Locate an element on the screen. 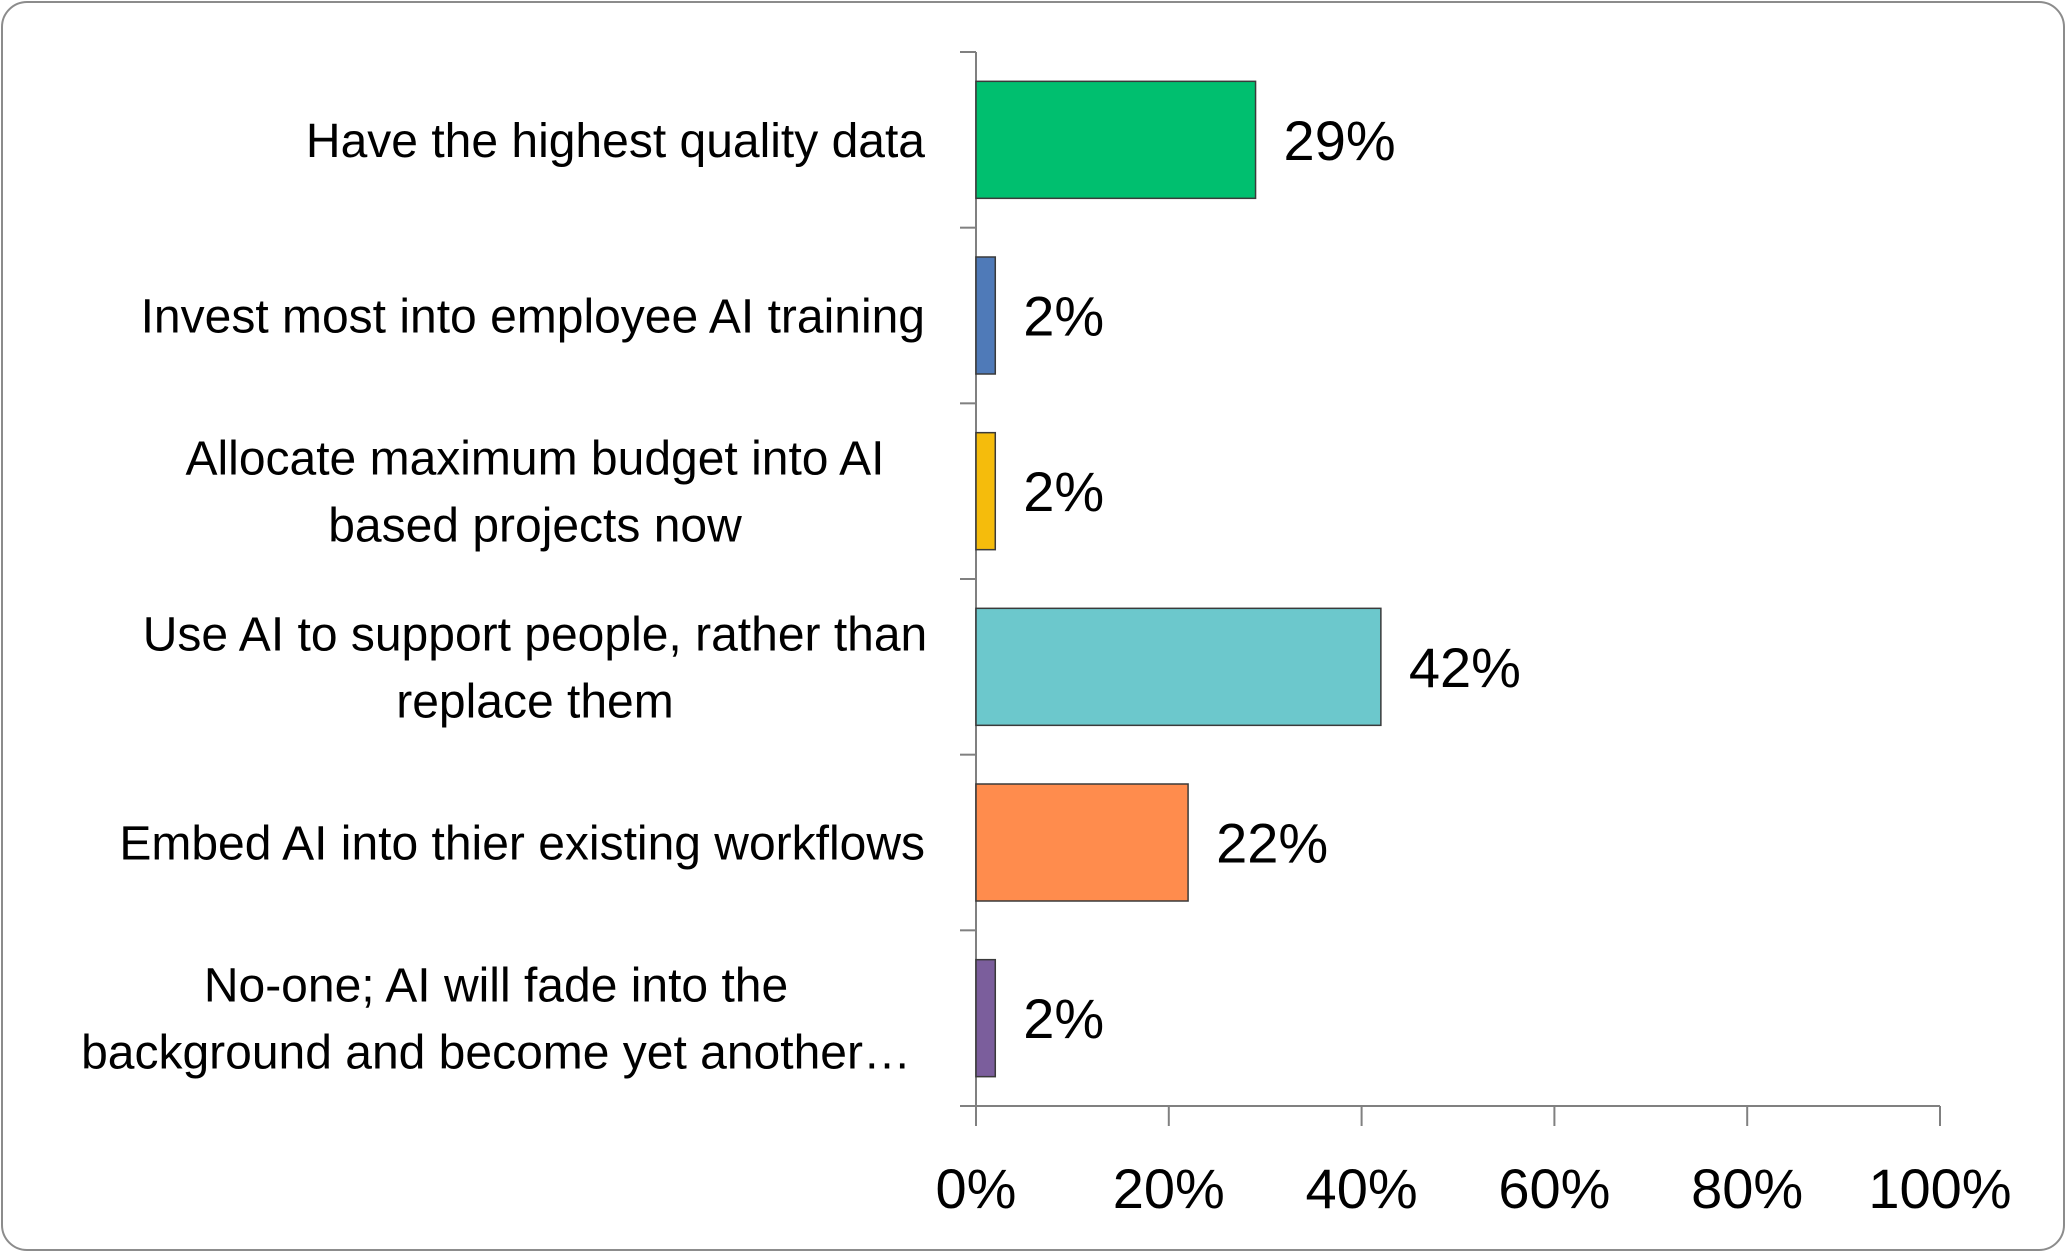  data-label: 42% is located at coordinates (1465, 667).